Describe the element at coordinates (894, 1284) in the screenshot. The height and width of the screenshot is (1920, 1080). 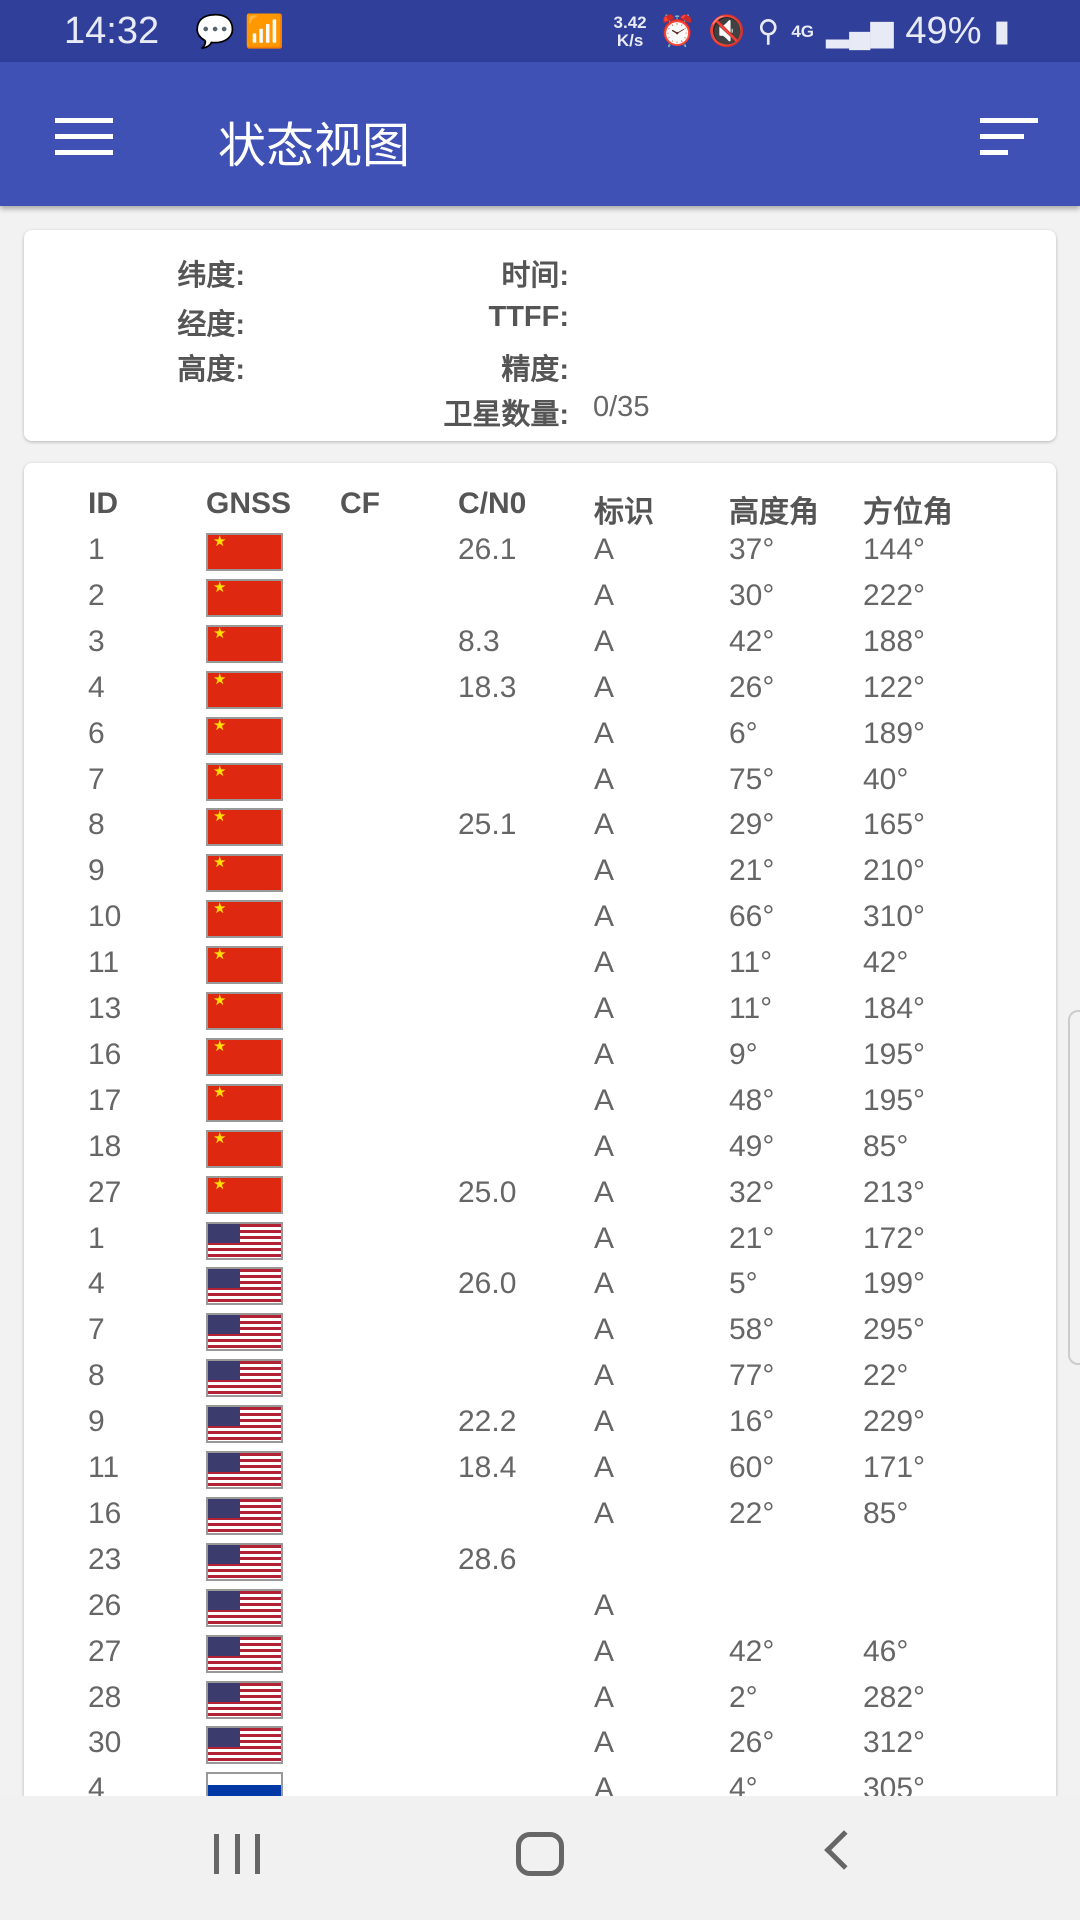
I see `sat-azimuth: 199°` at that location.